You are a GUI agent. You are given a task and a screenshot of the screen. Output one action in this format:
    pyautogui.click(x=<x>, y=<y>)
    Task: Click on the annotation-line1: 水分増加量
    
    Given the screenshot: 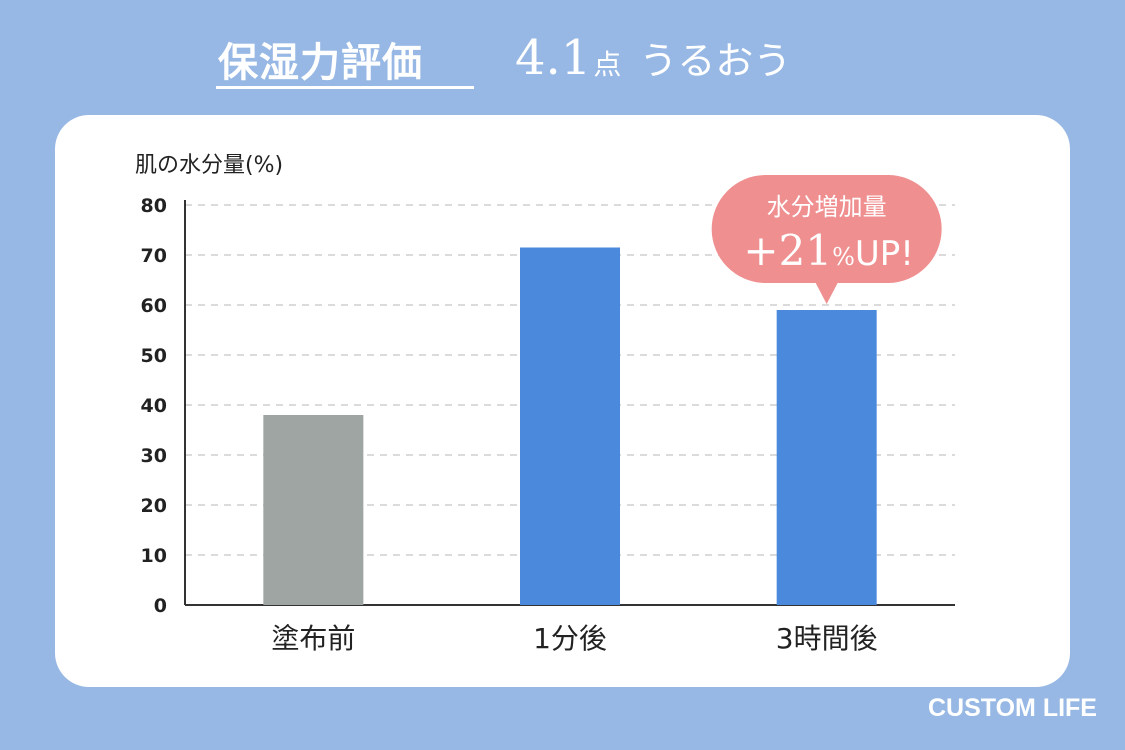 What is the action you would take?
    pyautogui.click(x=827, y=207)
    